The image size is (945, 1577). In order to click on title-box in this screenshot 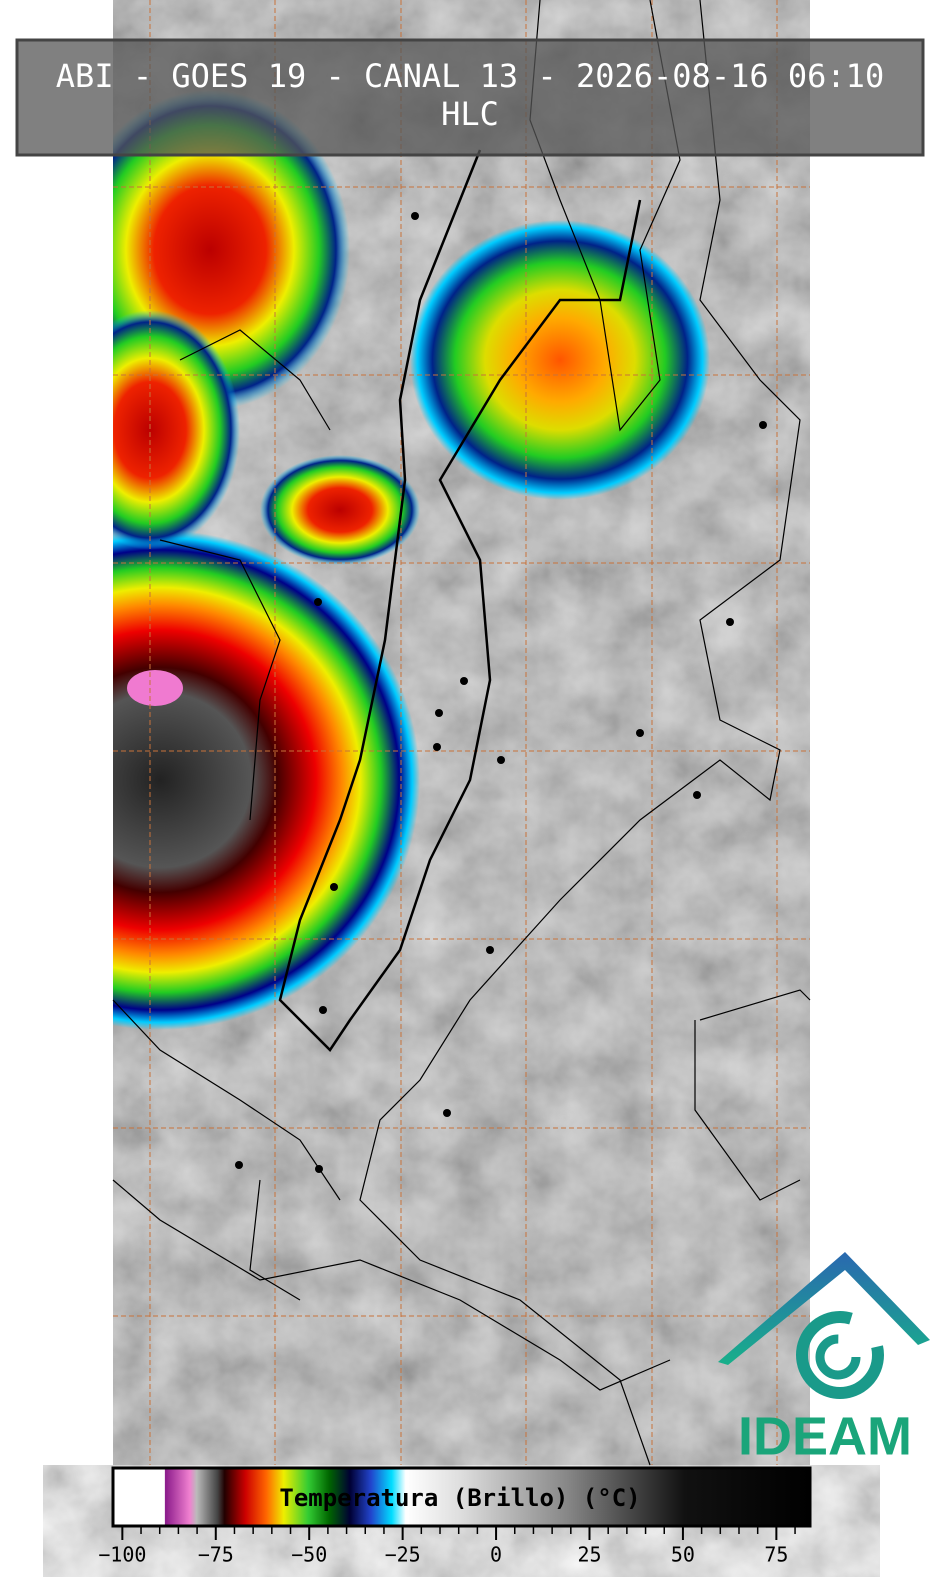, I will do `click(470, 97)`.